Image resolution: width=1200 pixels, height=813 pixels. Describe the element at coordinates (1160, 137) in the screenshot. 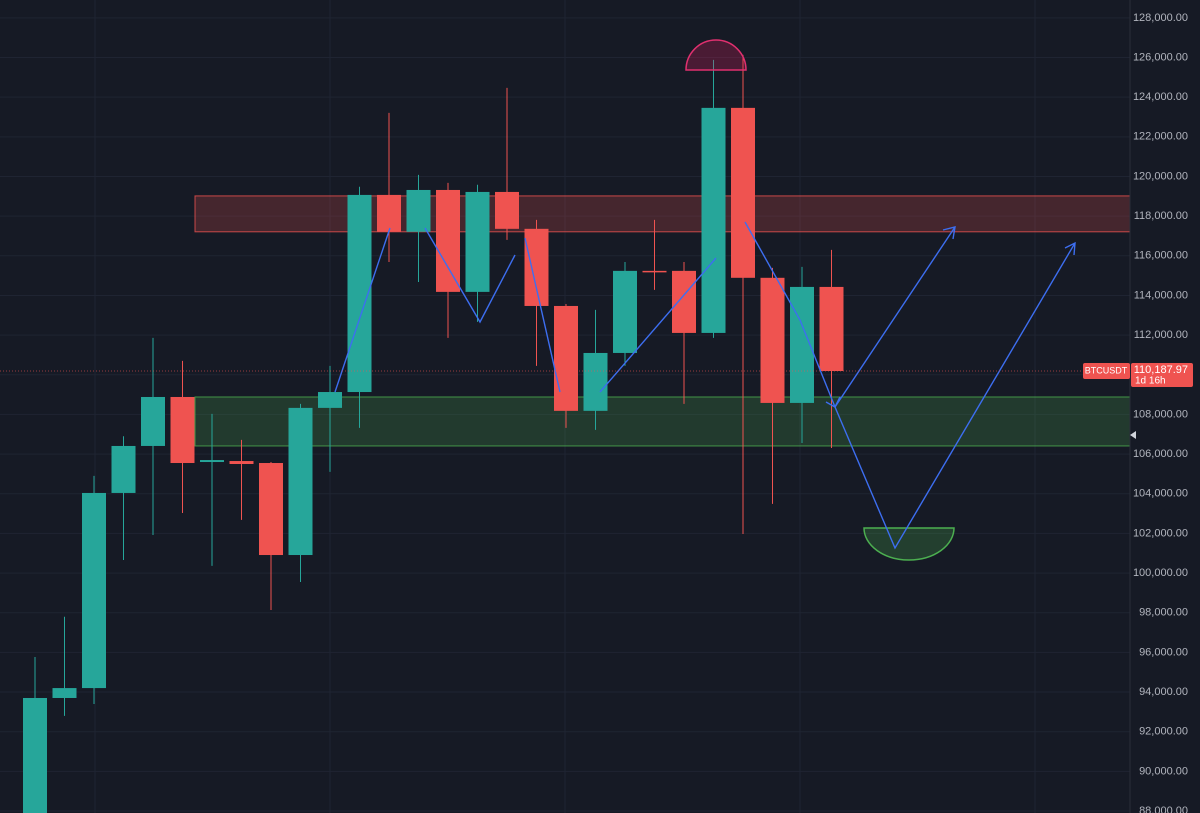

I see `y-tick-label: 122,000.00` at that location.